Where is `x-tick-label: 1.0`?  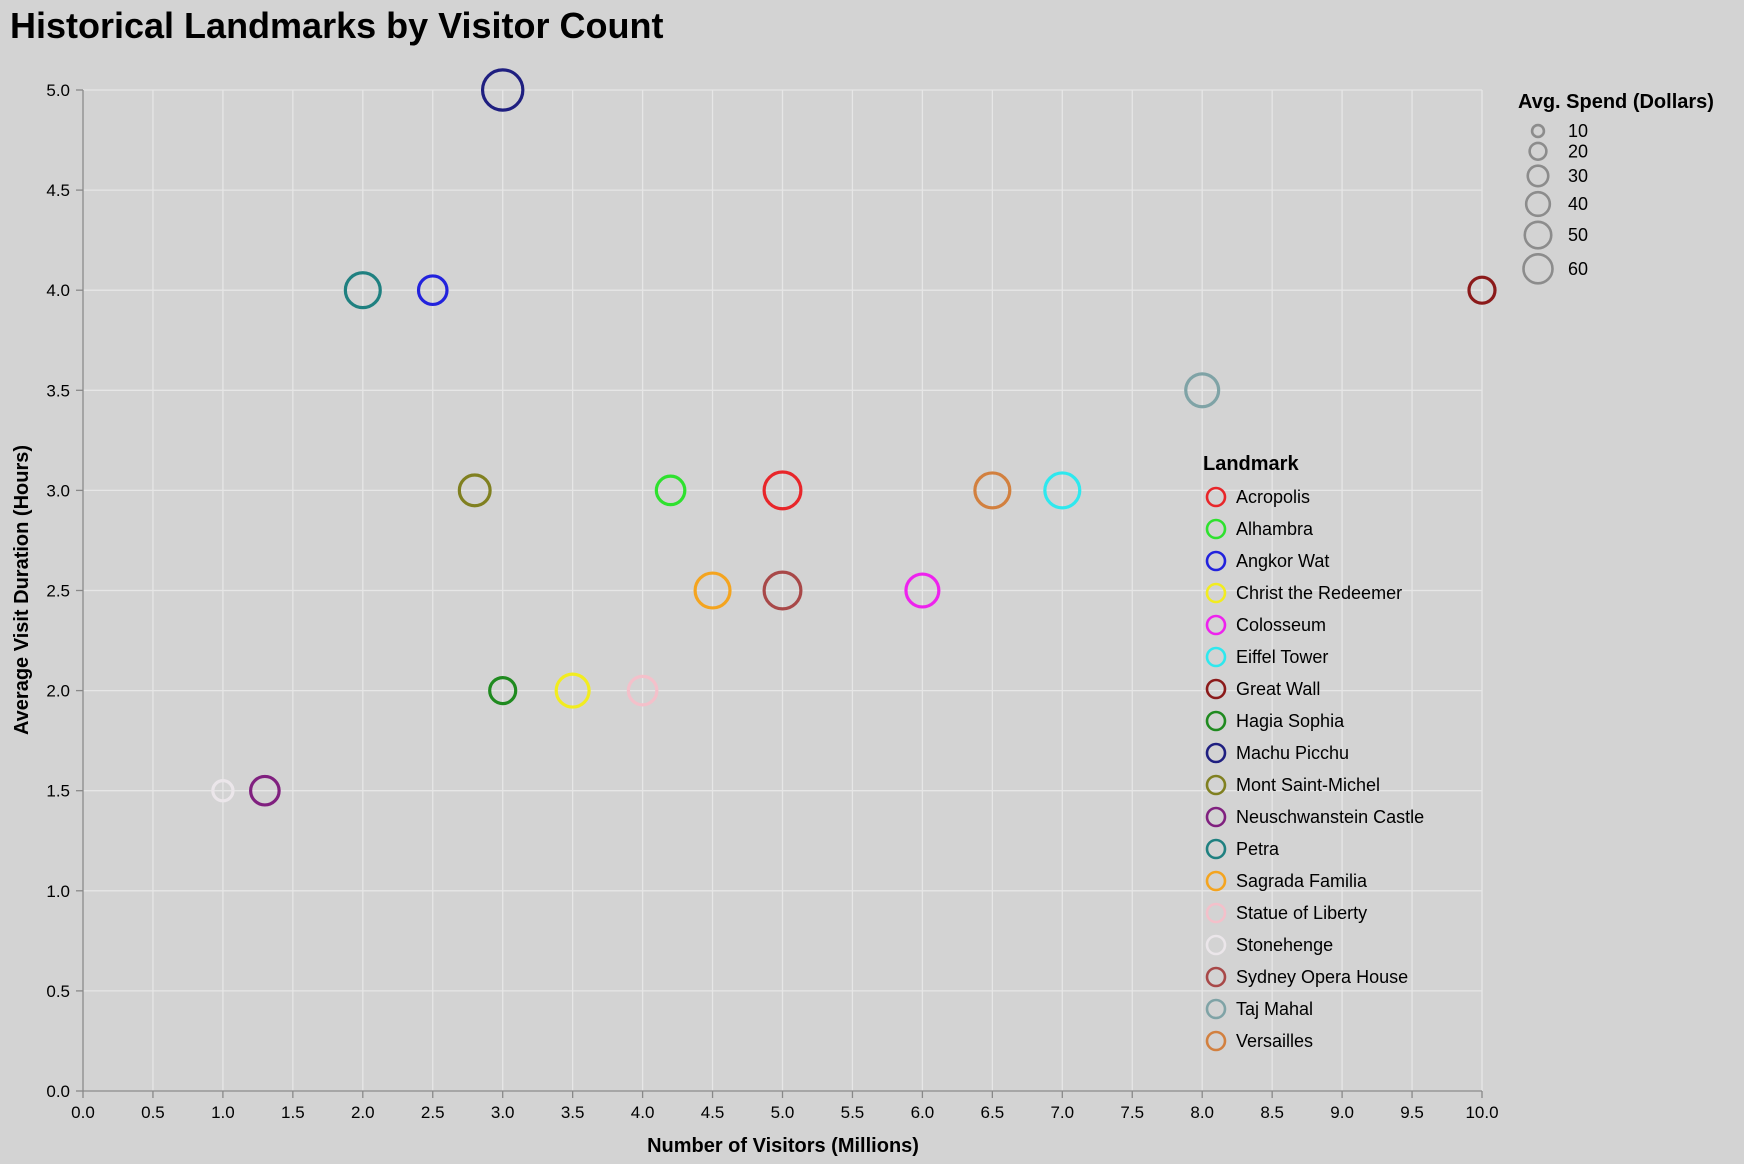
x-tick-label: 1.0 is located at coordinates (223, 1112).